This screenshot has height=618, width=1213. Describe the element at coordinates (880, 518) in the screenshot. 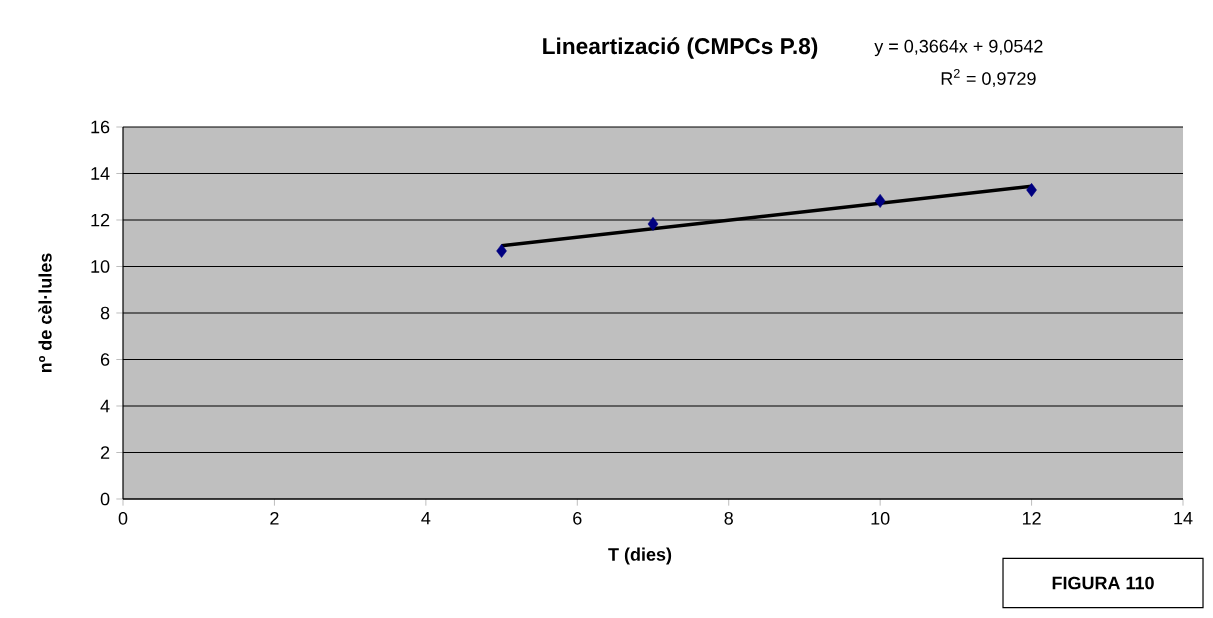

I see `x-tick-label: 10` at that location.